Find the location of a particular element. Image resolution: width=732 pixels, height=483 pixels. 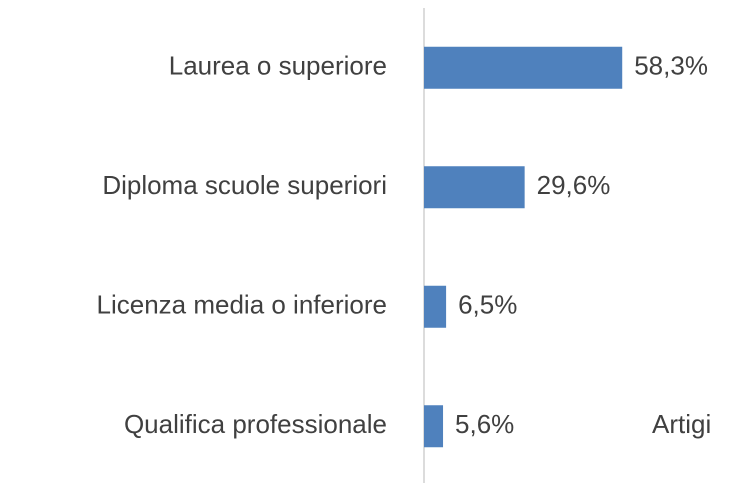

value-label: 29,6% is located at coordinates (574, 185).